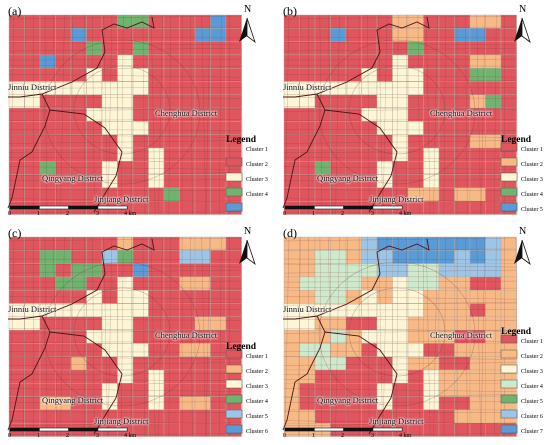 The width and height of the screenshot is (550, 445). I want to click on scale-tick-label: 1, so click(38, 214).